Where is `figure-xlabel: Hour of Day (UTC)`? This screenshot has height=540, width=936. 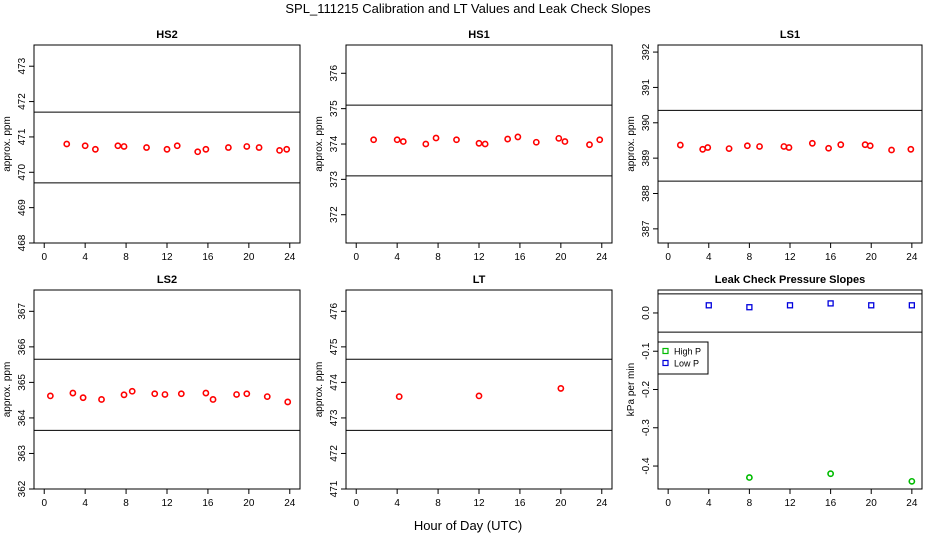
figure-xlabel: Hour of Day (UTC) is located at coordinates (468, 525).